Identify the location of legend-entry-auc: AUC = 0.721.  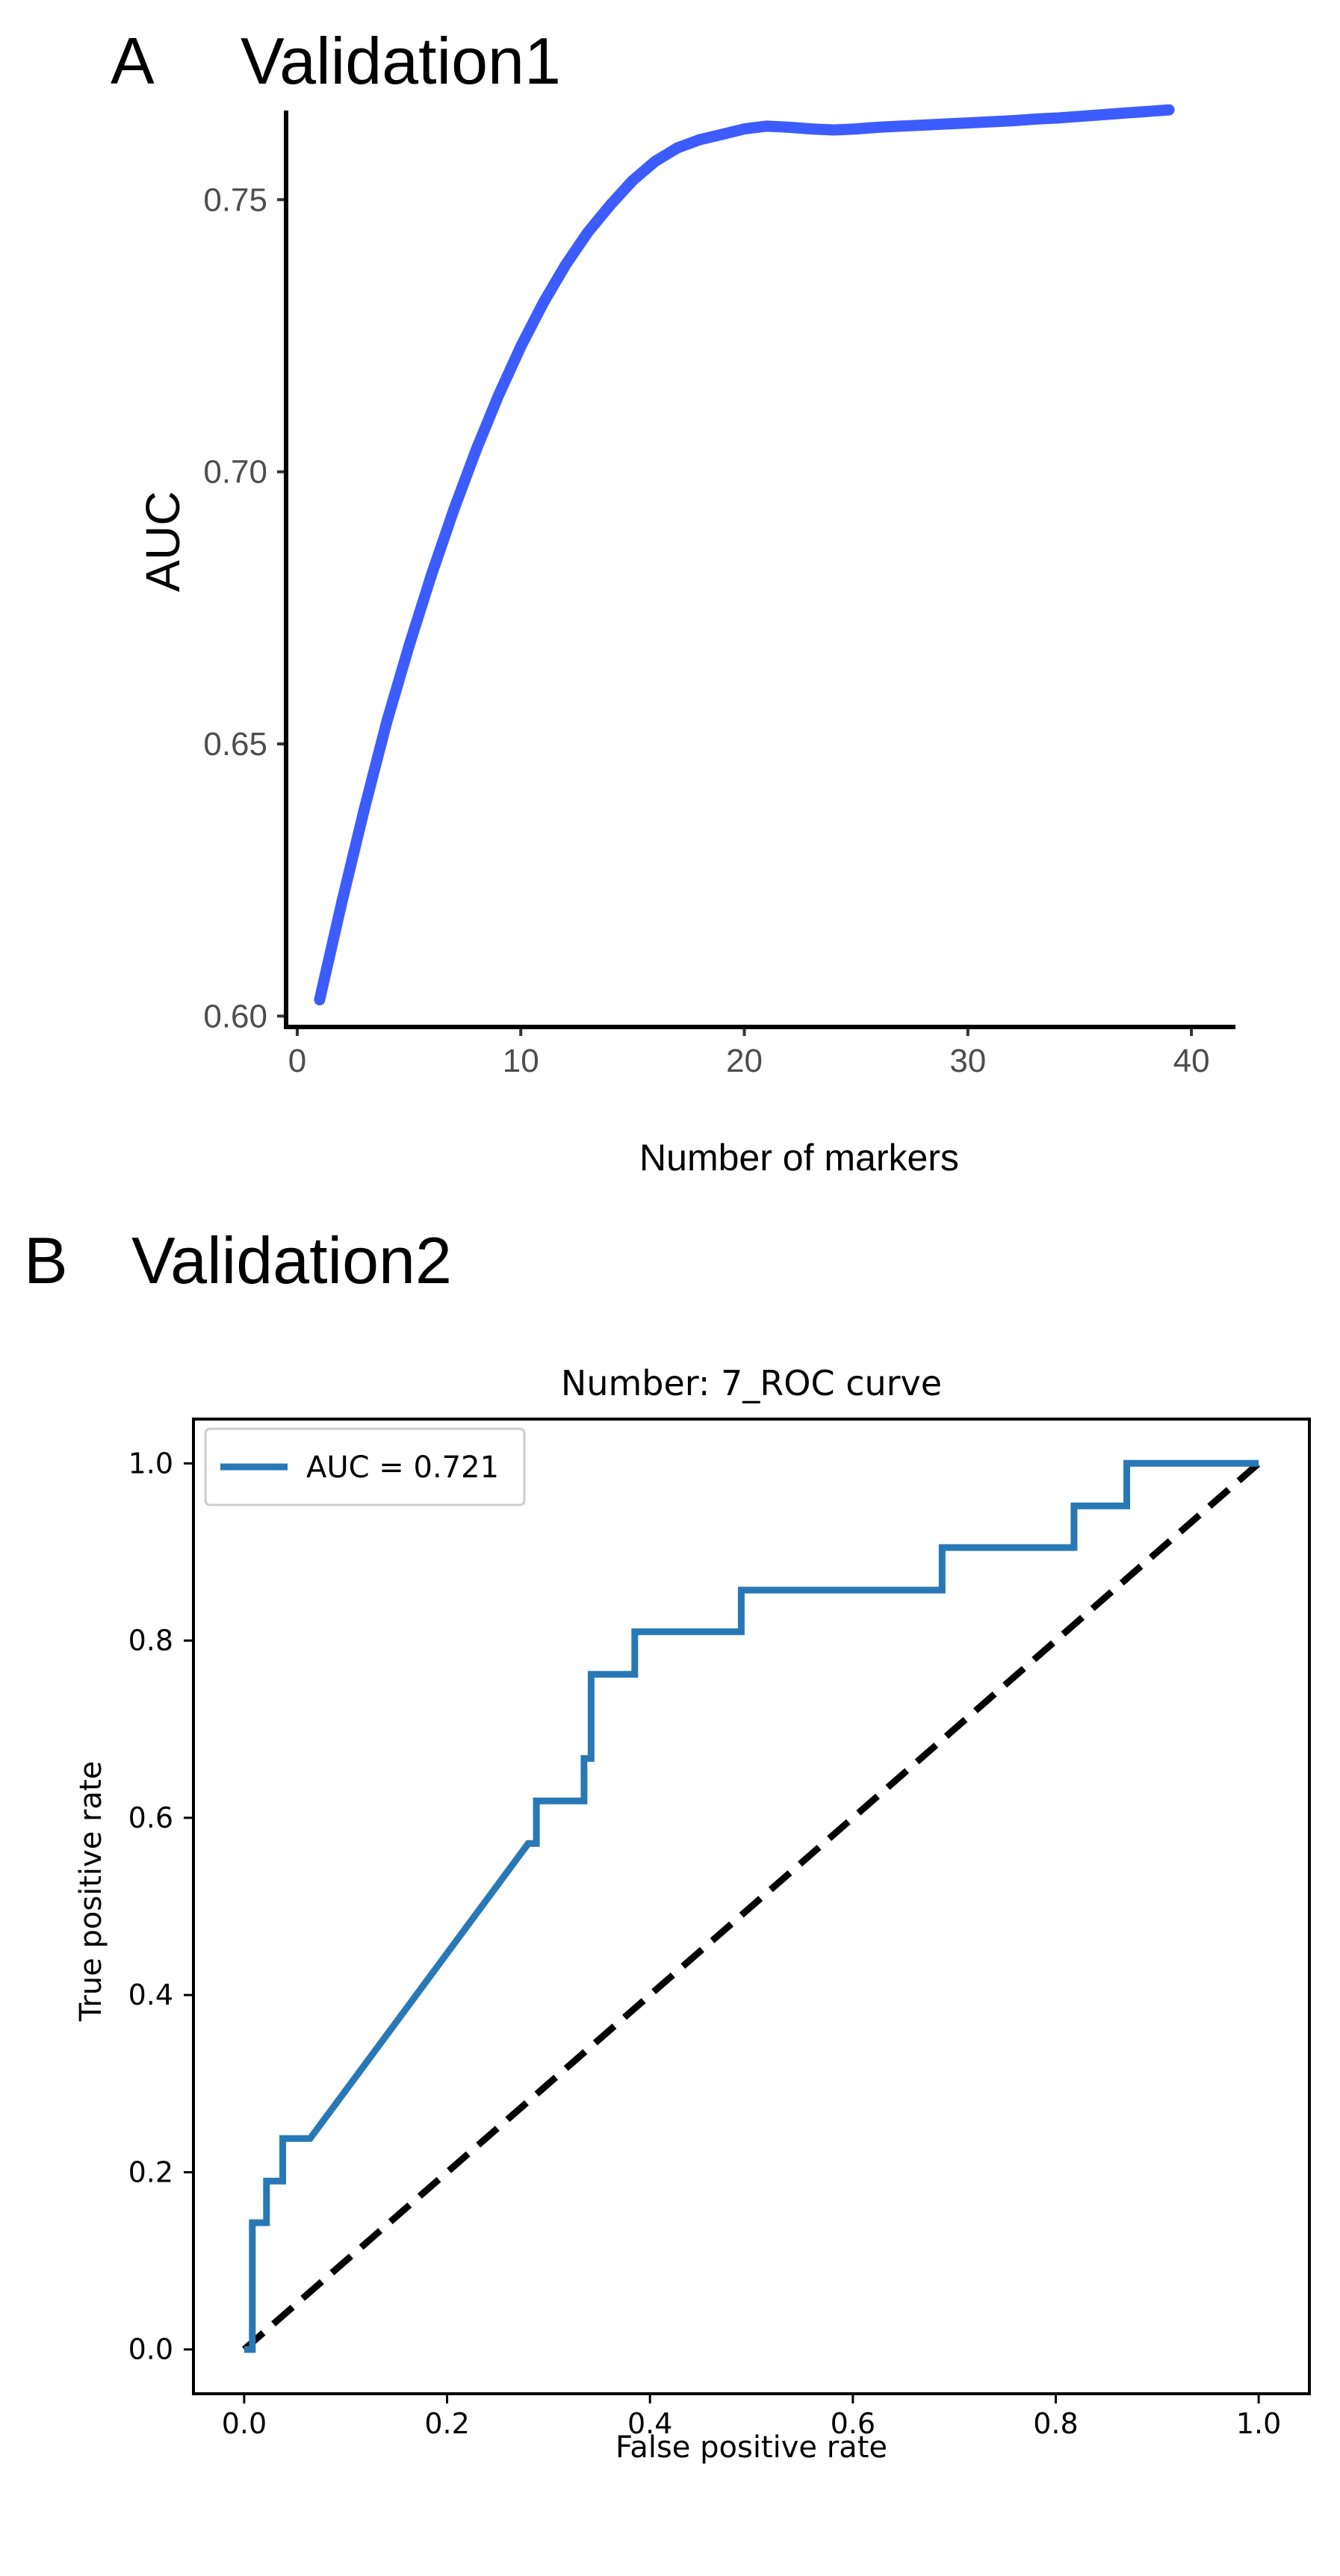
(402, 1467).